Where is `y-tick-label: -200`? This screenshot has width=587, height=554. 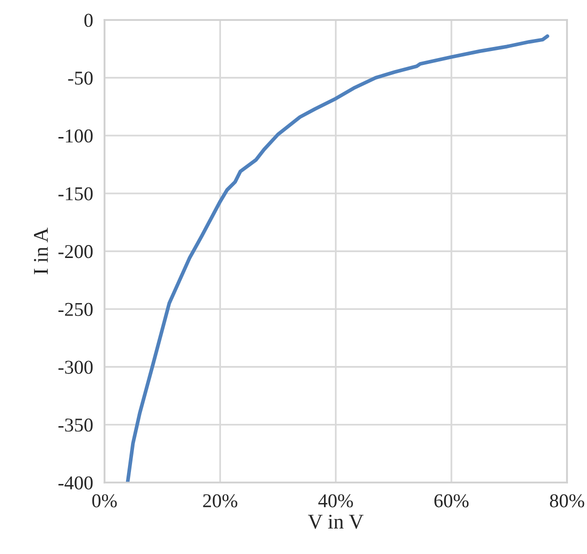 y-tick-label: -200 is located at coordinates (75, 251).